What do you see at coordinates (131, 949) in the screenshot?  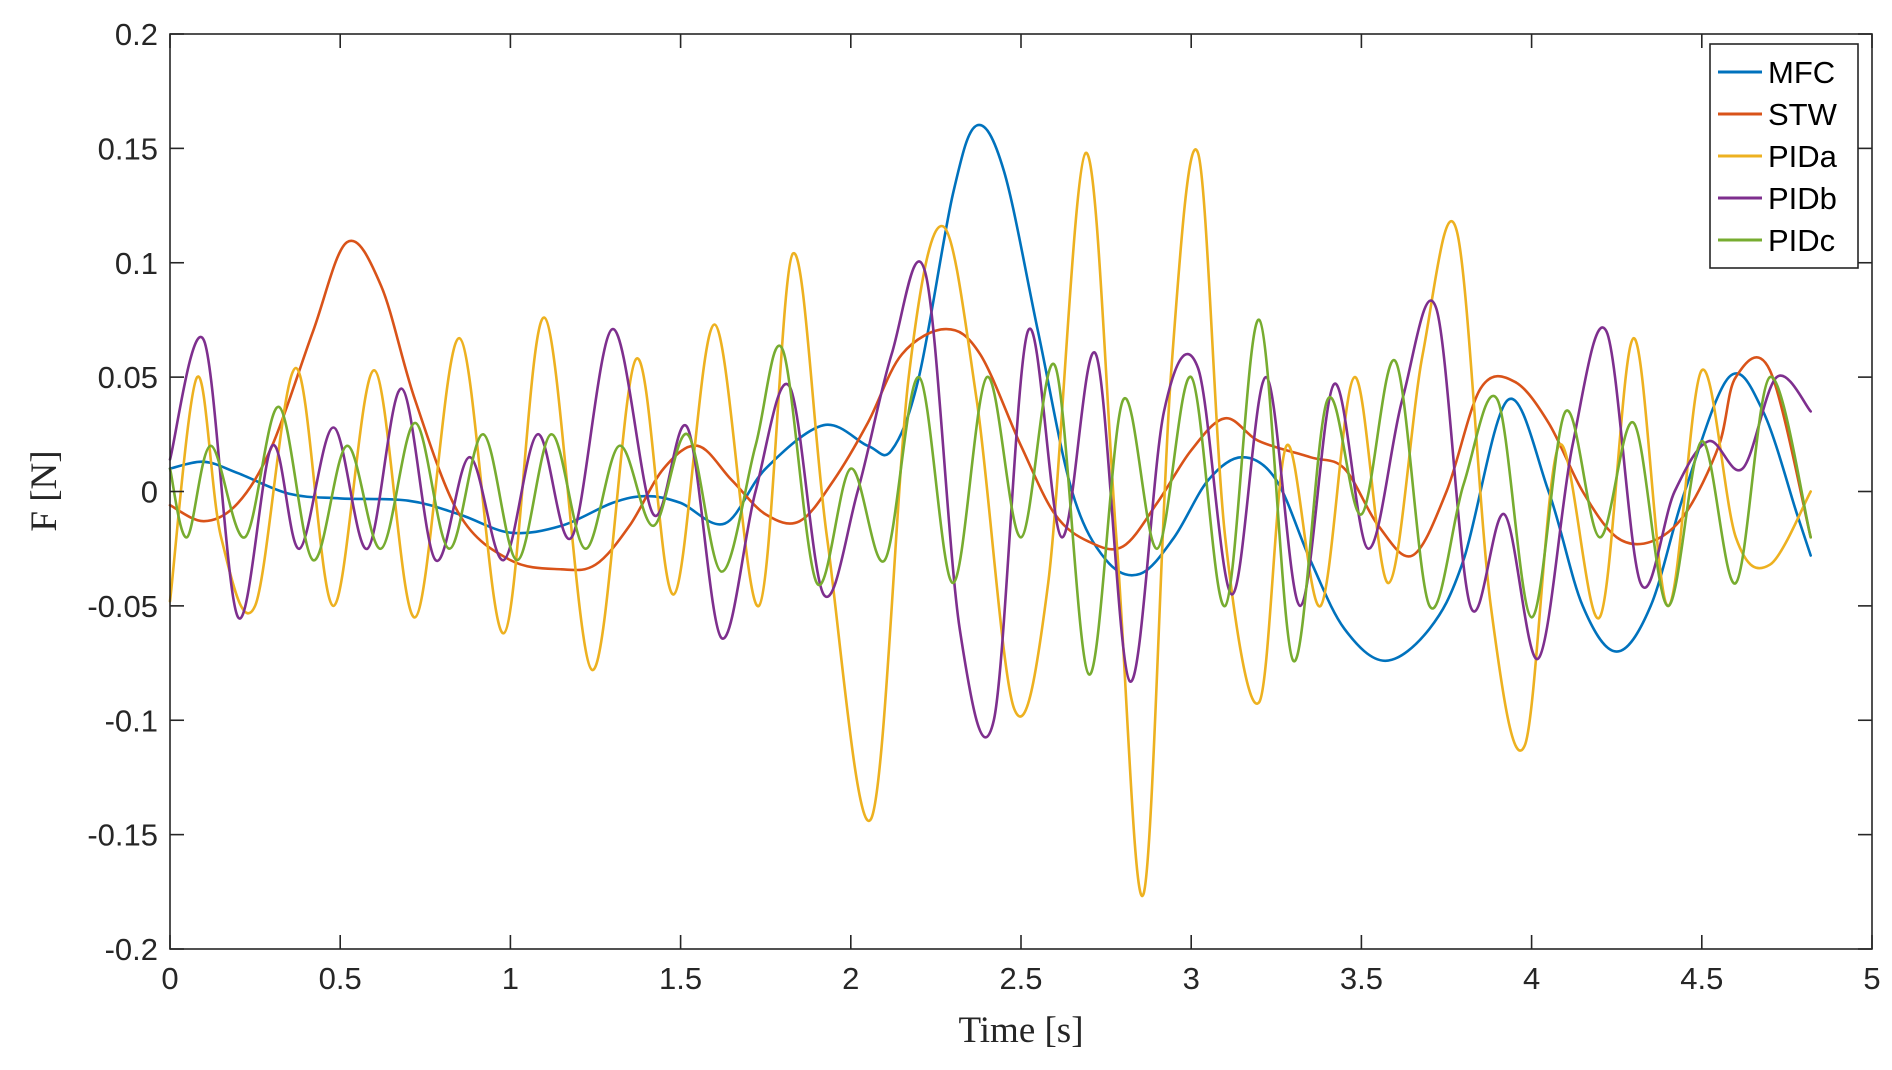 I see `y-tick-label: -0.2` at bounding box center [131, 949].